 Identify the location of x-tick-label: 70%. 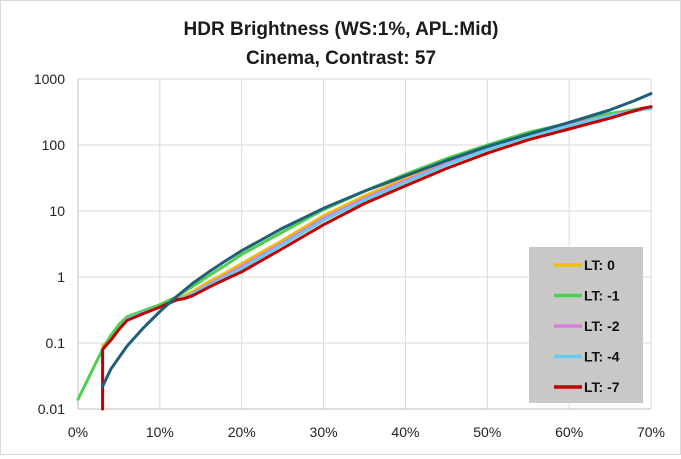
(651, 432).